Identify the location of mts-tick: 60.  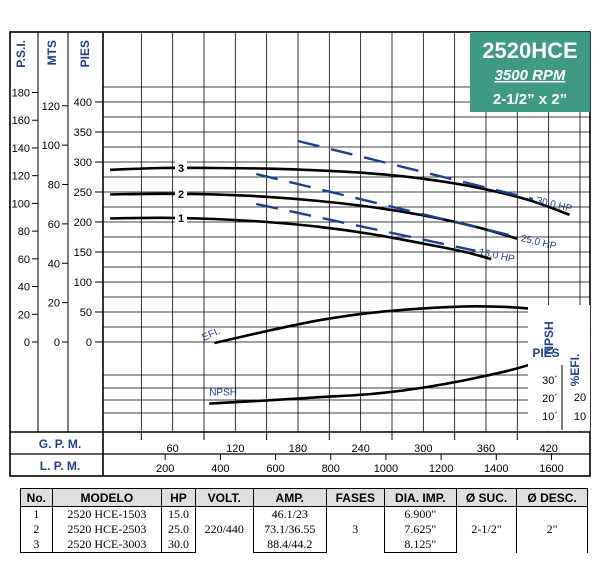
(54, 225).